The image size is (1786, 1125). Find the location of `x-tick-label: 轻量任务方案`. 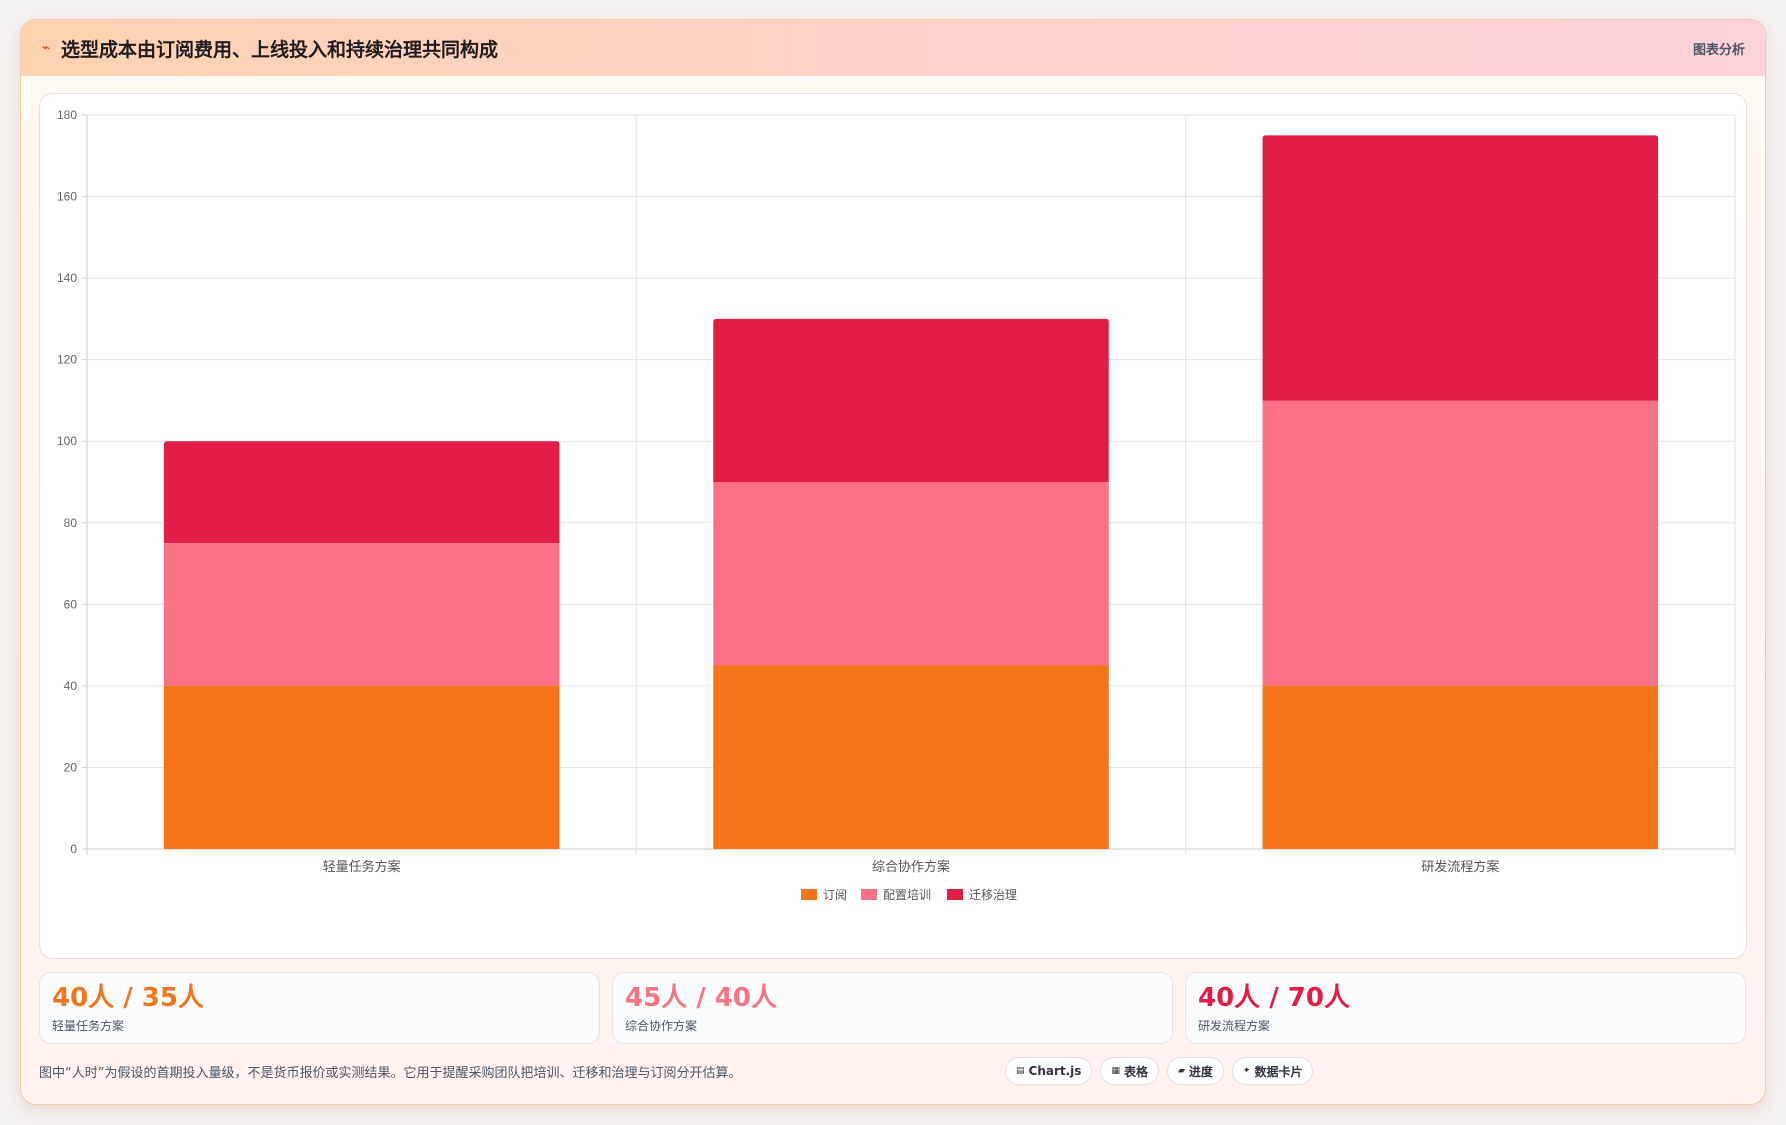

x-tick-label: 轻量任务方案 is located at coordinates (362, 866).